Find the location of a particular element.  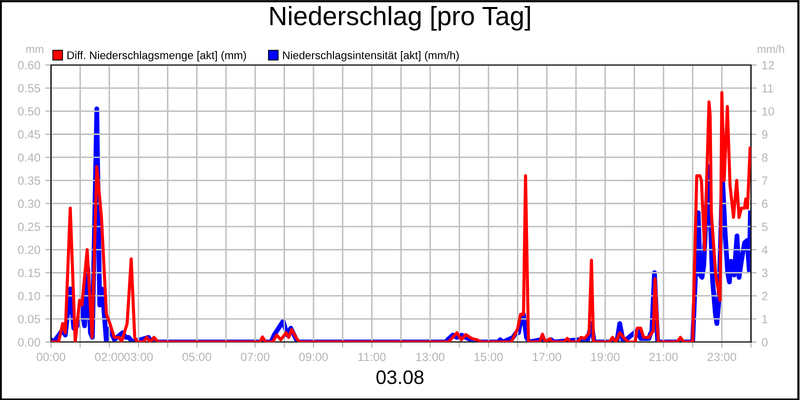

x-tick-label: 21:00 is located at coordinates (663, 357).